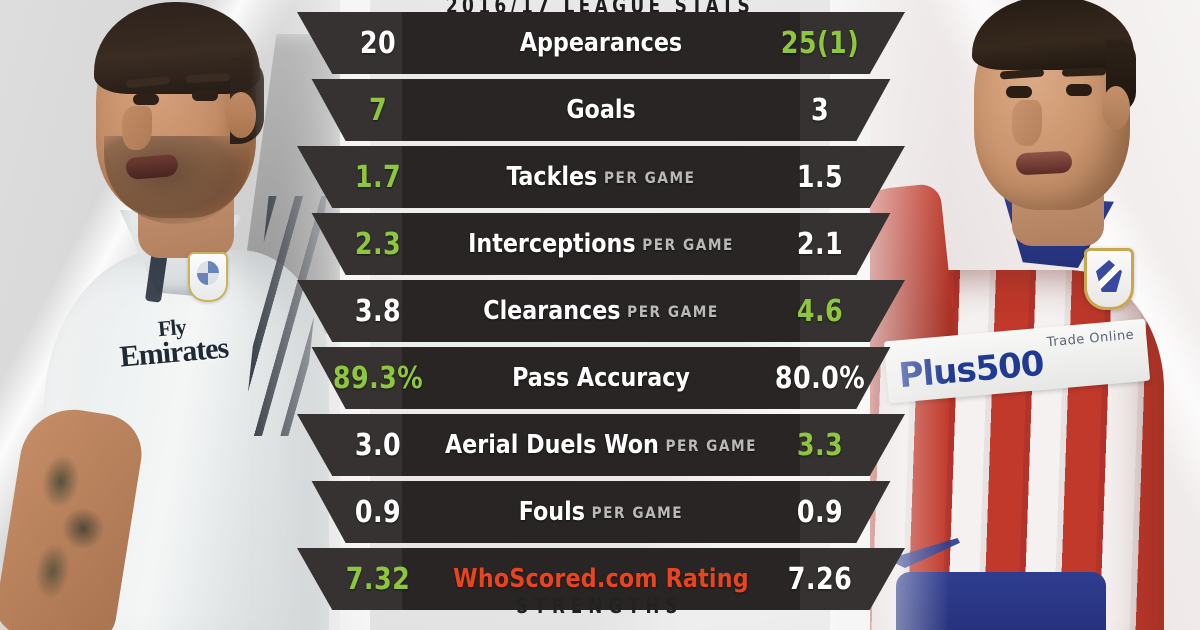  I want to click on stat-value-right: 2.1, so click(820, 244).